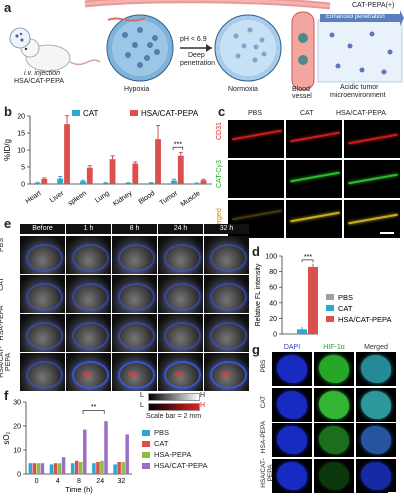 This screenshot has width=404, height=500. I want to click on normoxia-label: Normoxia, so click(243, 89).